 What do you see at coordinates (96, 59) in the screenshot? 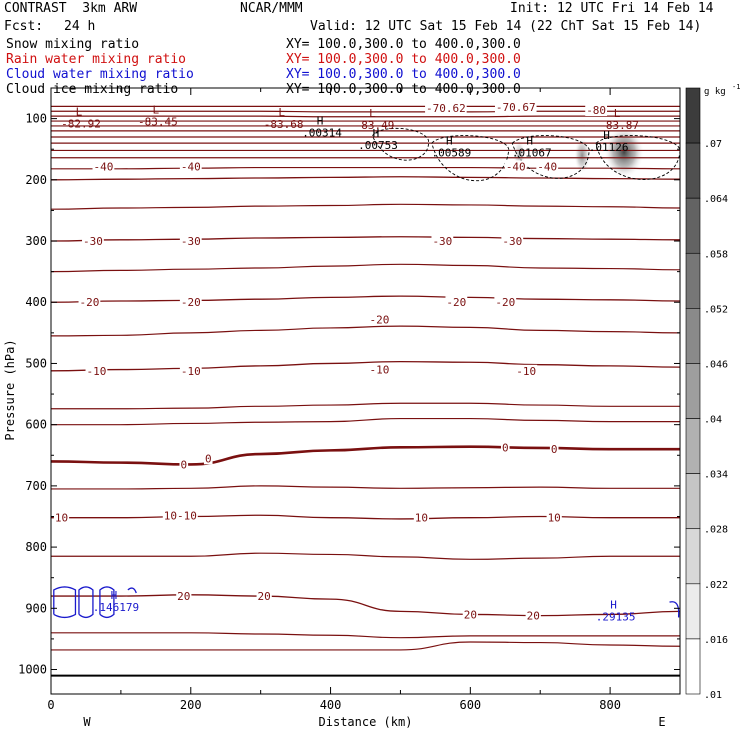
I see `field-rain-name: Rain water mixing ratio` at bounding box center [96, 59].